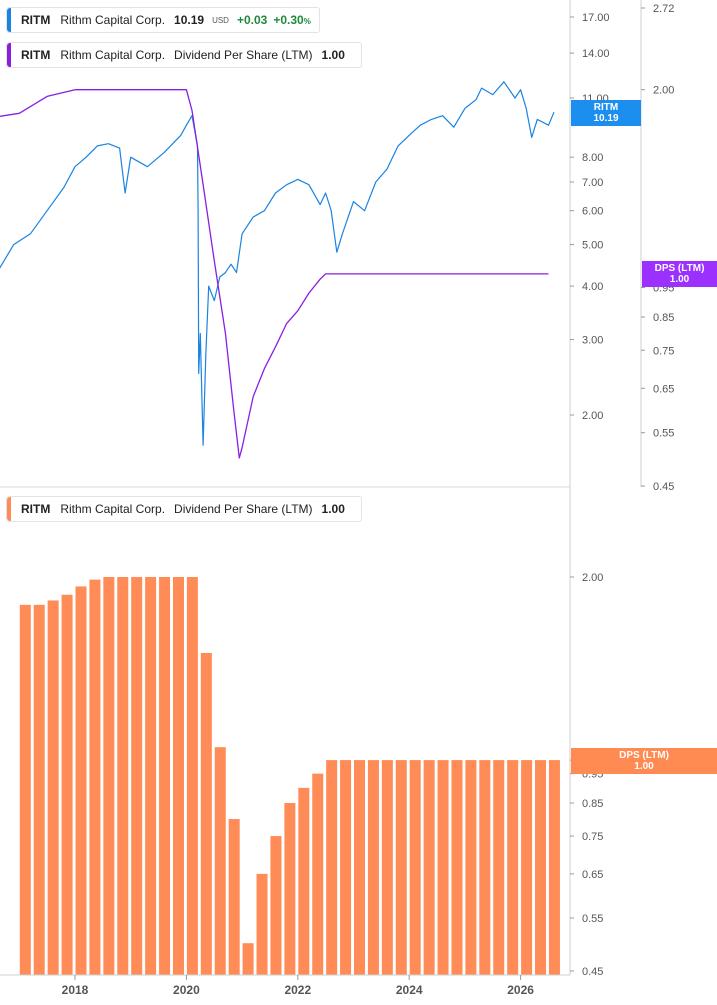  What do you see at coordinates (644, 755) in the screenshot?
I see `tag-dps-bottom-label: DPS (LTM)` at bounding box center [644, 755].